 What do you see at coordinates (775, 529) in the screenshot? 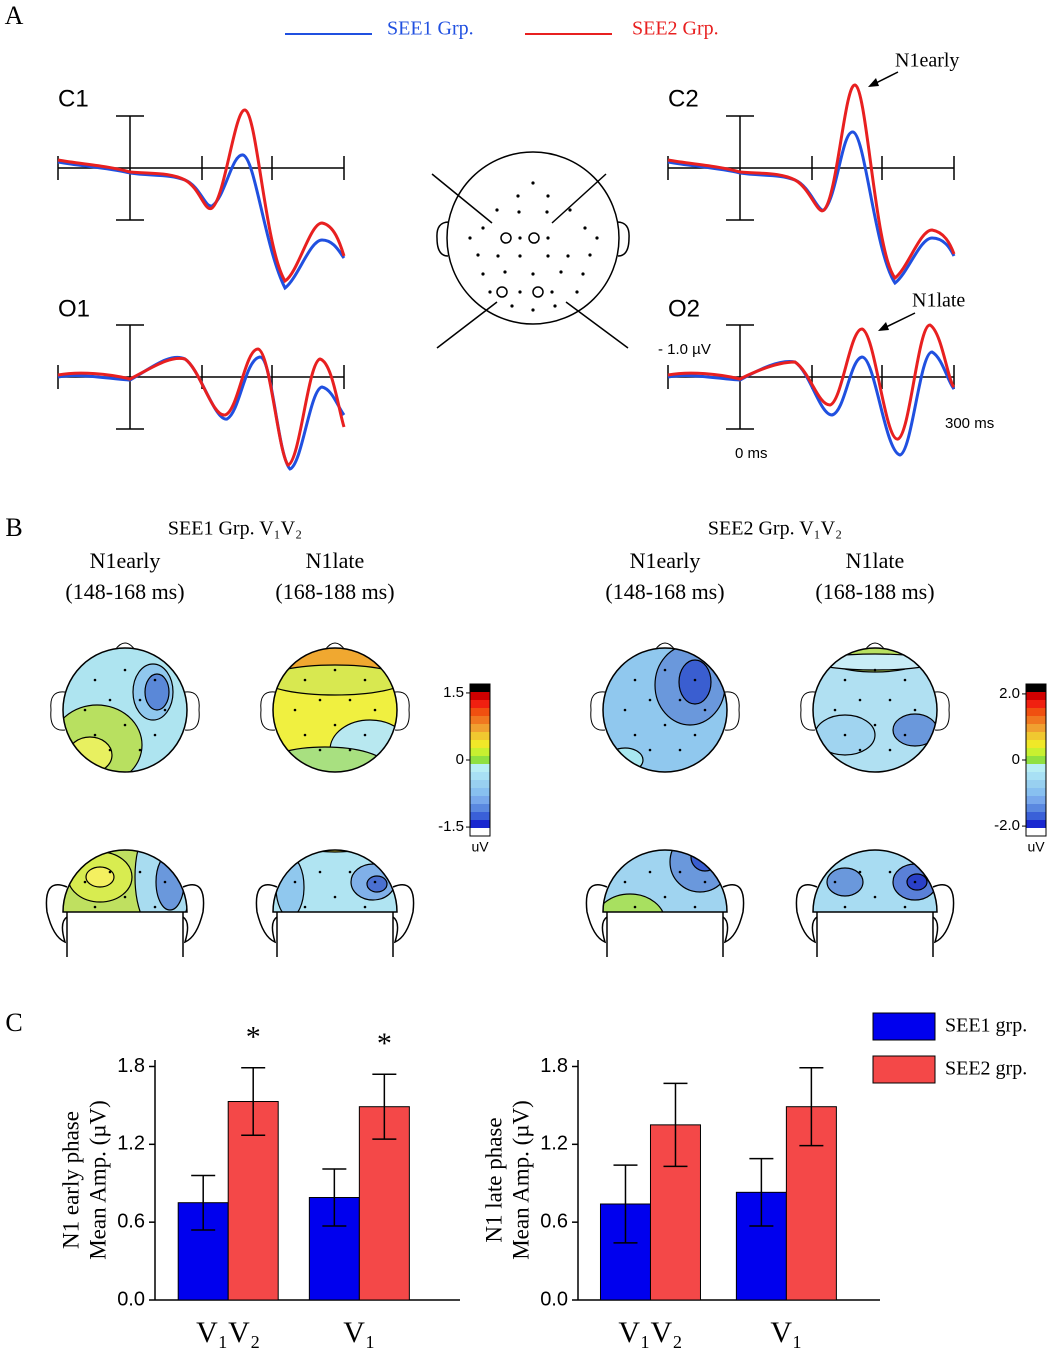
I see `topomap-title: SEE2 Grp. V₁V₂` at bounding box center [775, 529].